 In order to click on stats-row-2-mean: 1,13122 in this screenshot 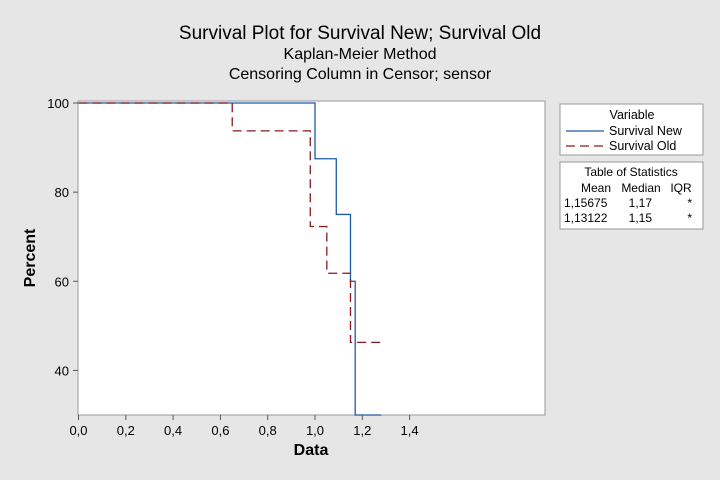, I will do `click(586, 218)`.